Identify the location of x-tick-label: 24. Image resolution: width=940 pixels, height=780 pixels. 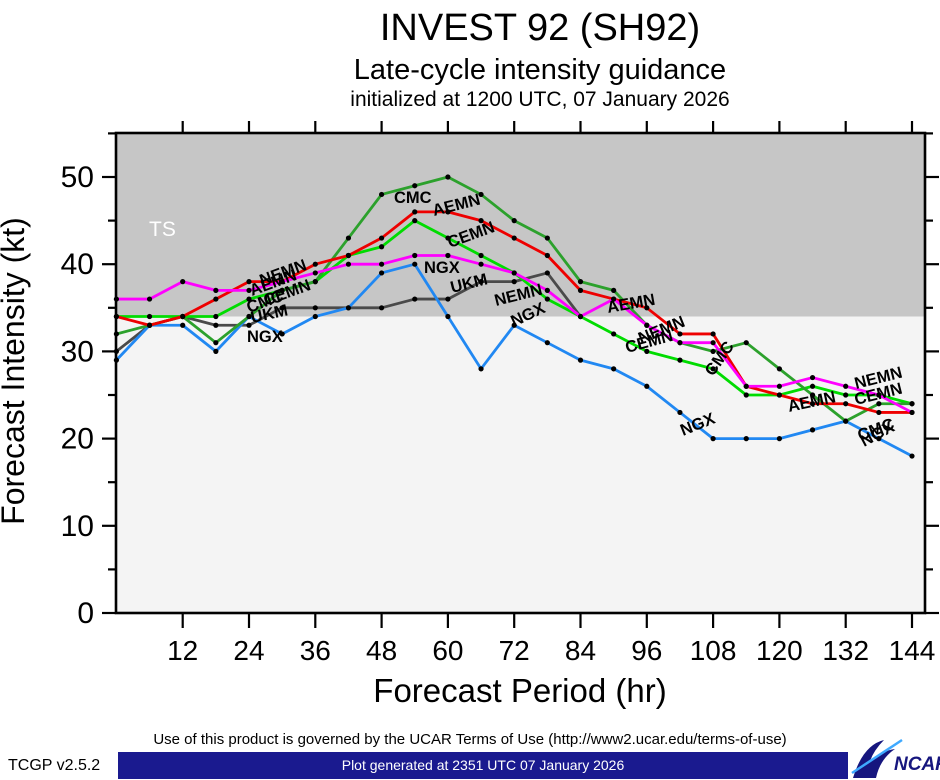
(248, 650).